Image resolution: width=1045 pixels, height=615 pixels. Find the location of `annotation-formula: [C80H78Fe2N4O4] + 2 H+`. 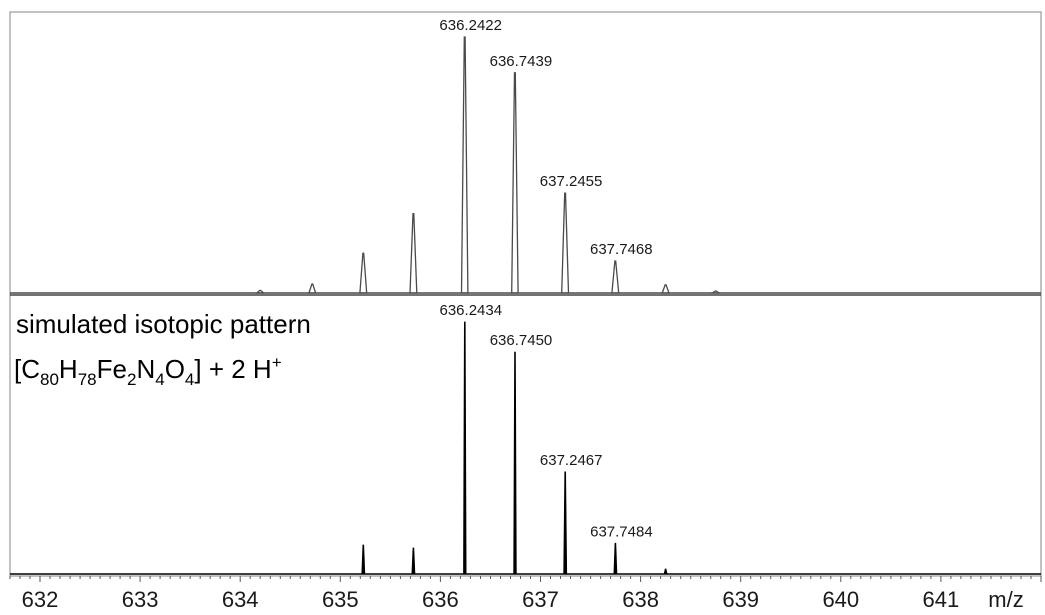

annotation-formula: [C80H78Fe2N4O4] + 2 H+ is located at coordinates (148, 371).